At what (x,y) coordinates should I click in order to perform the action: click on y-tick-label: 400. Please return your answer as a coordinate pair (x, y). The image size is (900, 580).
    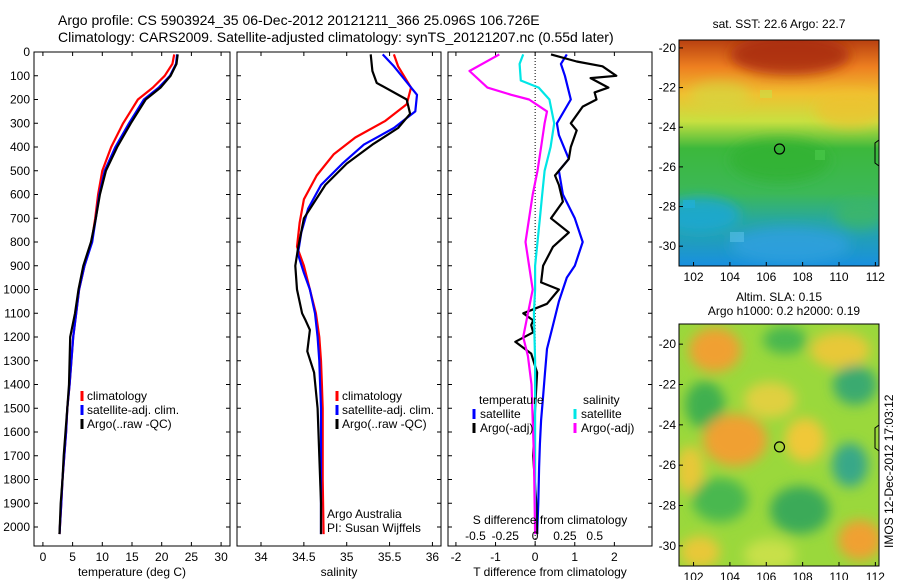
    Looking at the image, I should click on (20, 147).